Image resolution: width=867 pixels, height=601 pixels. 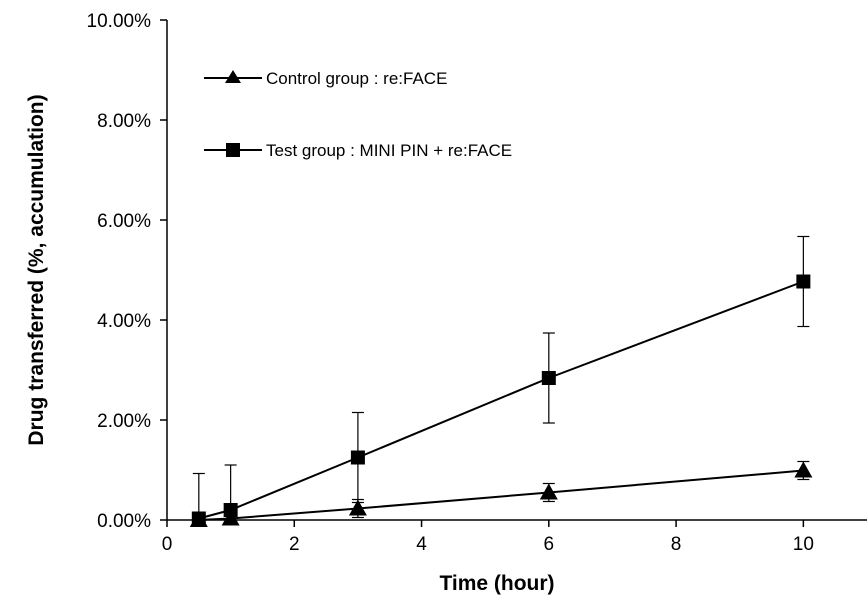 What do you see at coordinates (676, 544) in the screenshot?
I see `x-tick-label: 8` at bounding box center [676, 544].